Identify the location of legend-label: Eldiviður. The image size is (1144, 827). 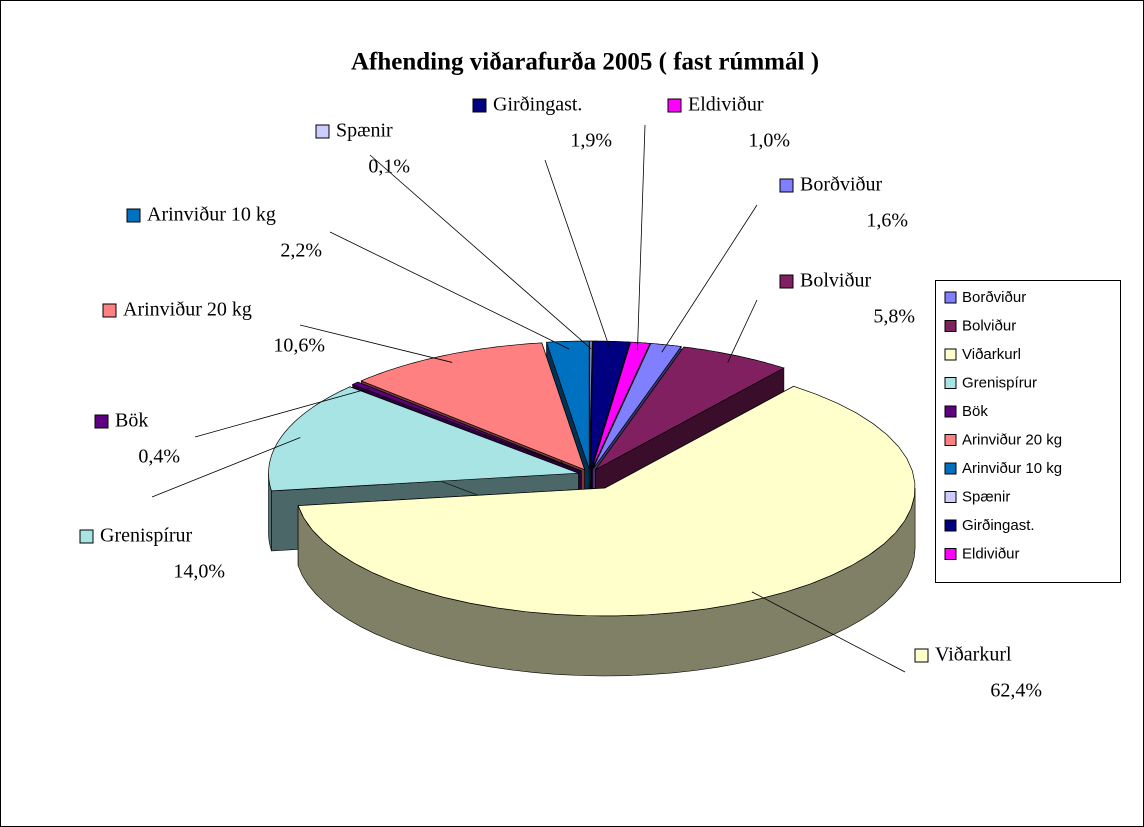
(991, 553).